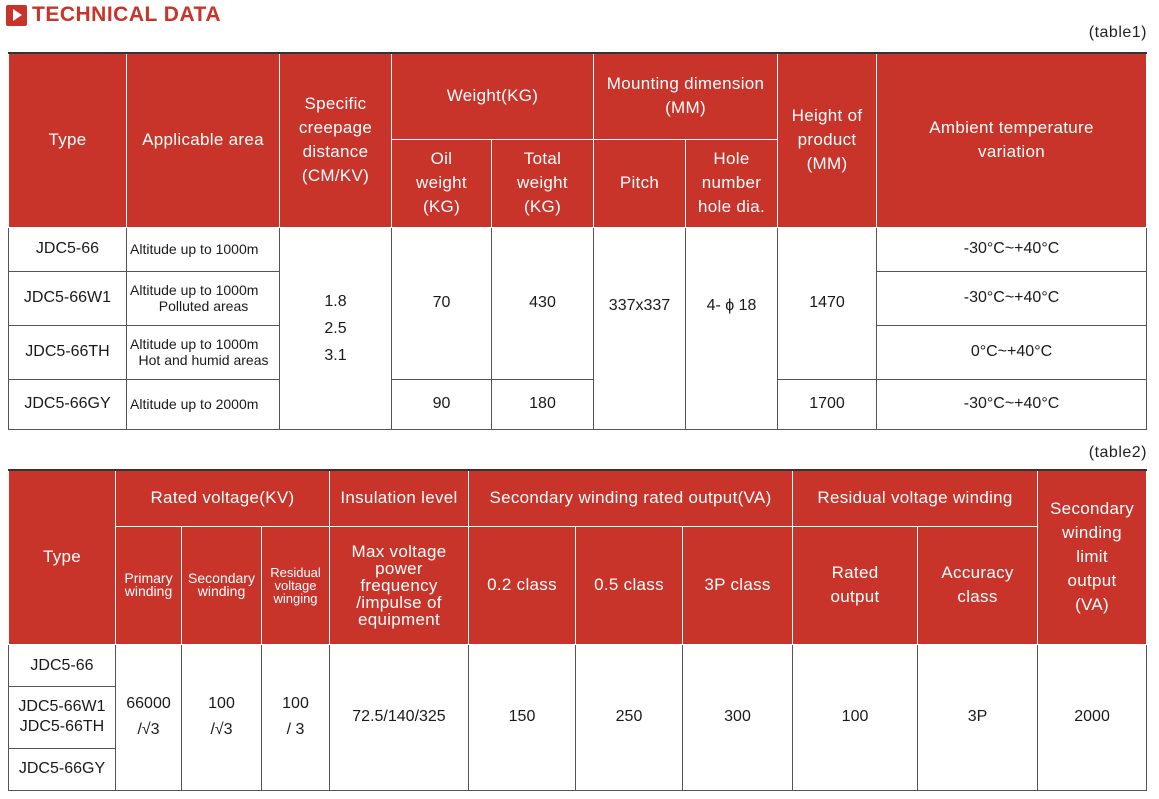 The height and width of the screenshot is (799, 1159). Describe the element at coordinates (203, 404) in the screenshot. I see `area-cell: Altitude up to 2000m` at that location.